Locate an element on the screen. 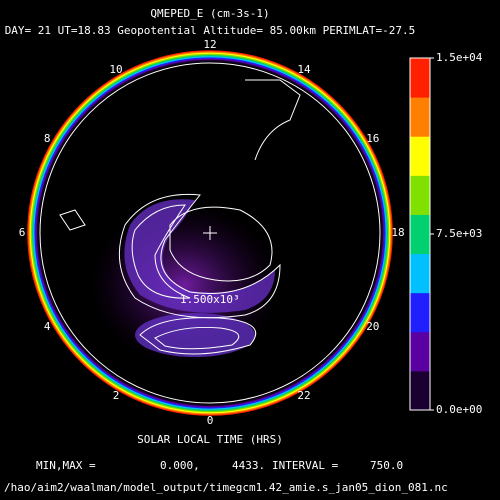  local-time-label: 10 is located at coordinates (115, 69).